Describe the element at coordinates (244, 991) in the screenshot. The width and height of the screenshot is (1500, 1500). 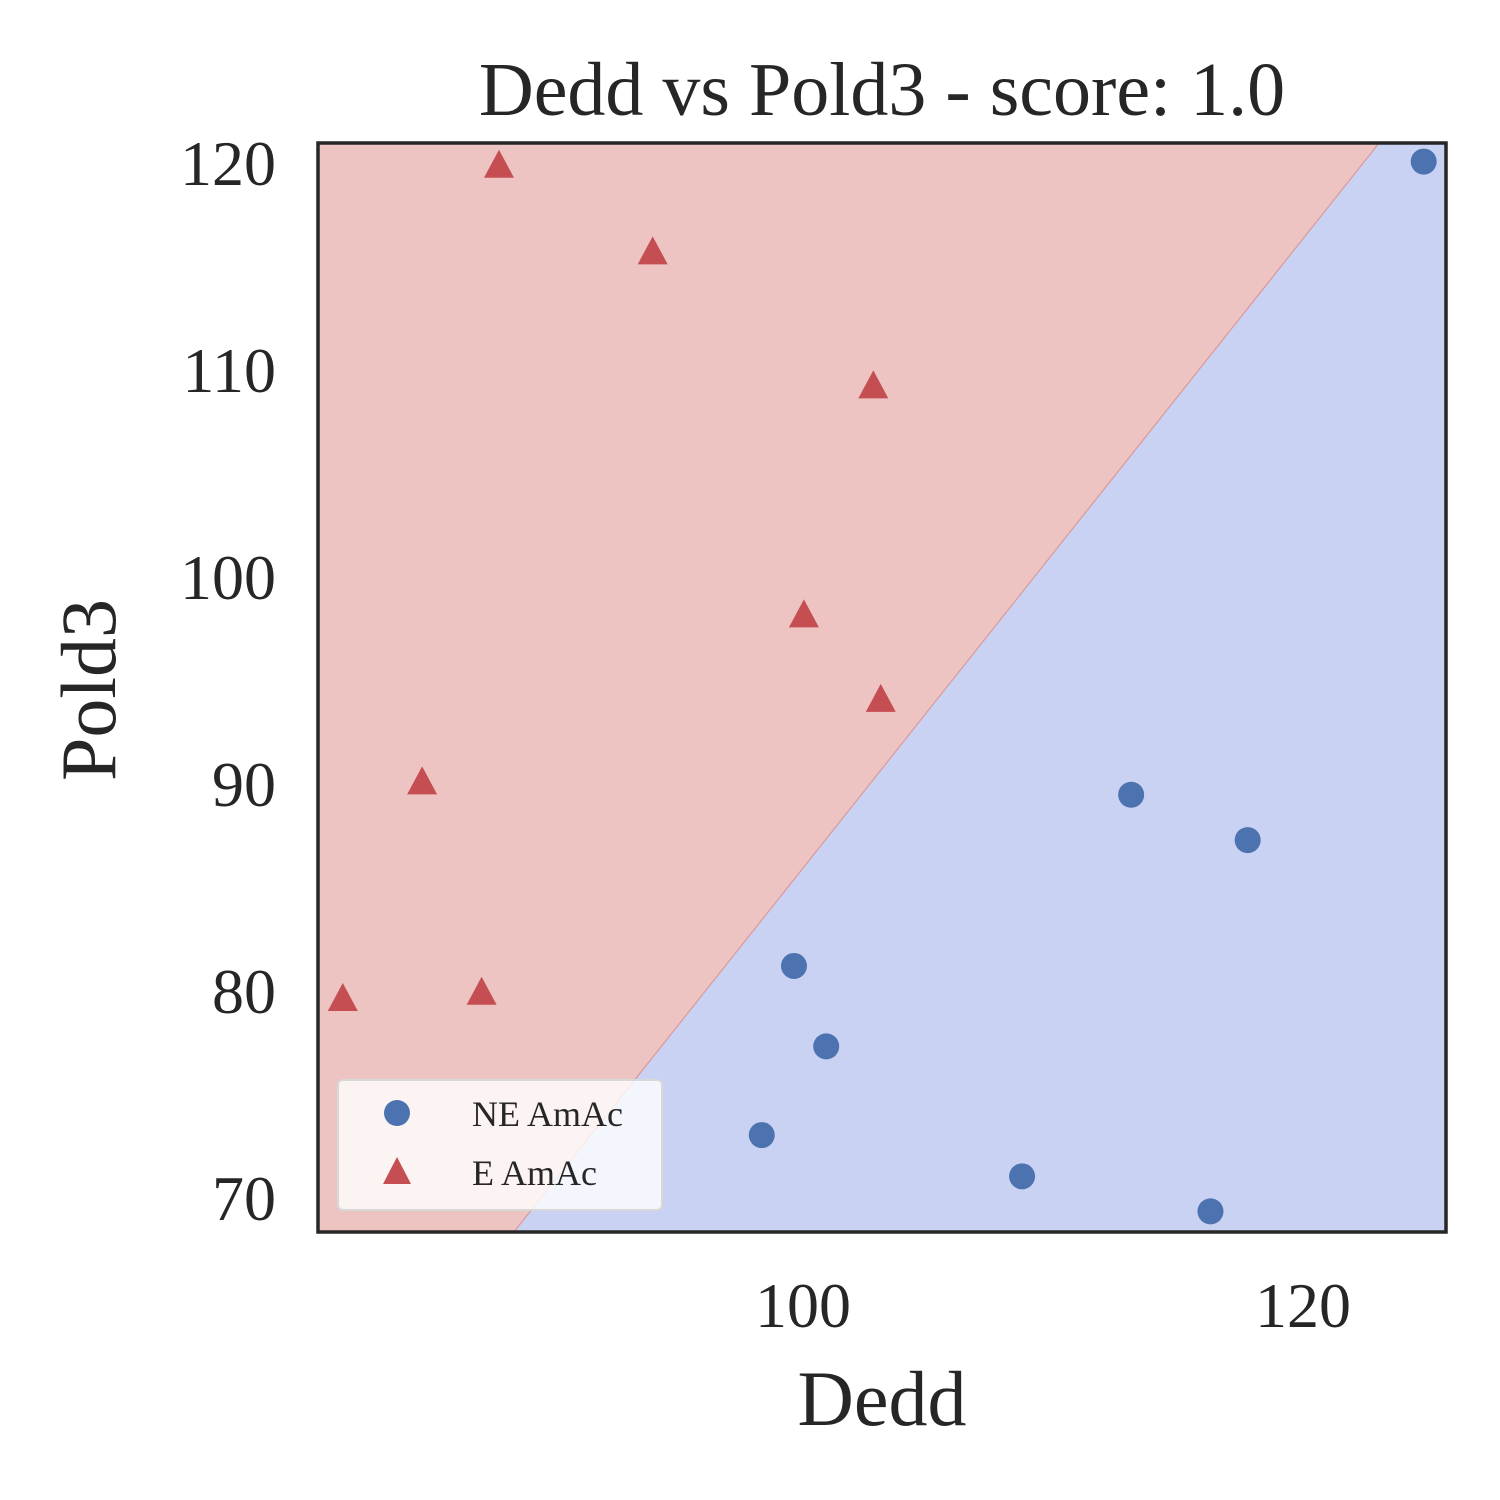
I see `y-tick-label: 80` at that location.